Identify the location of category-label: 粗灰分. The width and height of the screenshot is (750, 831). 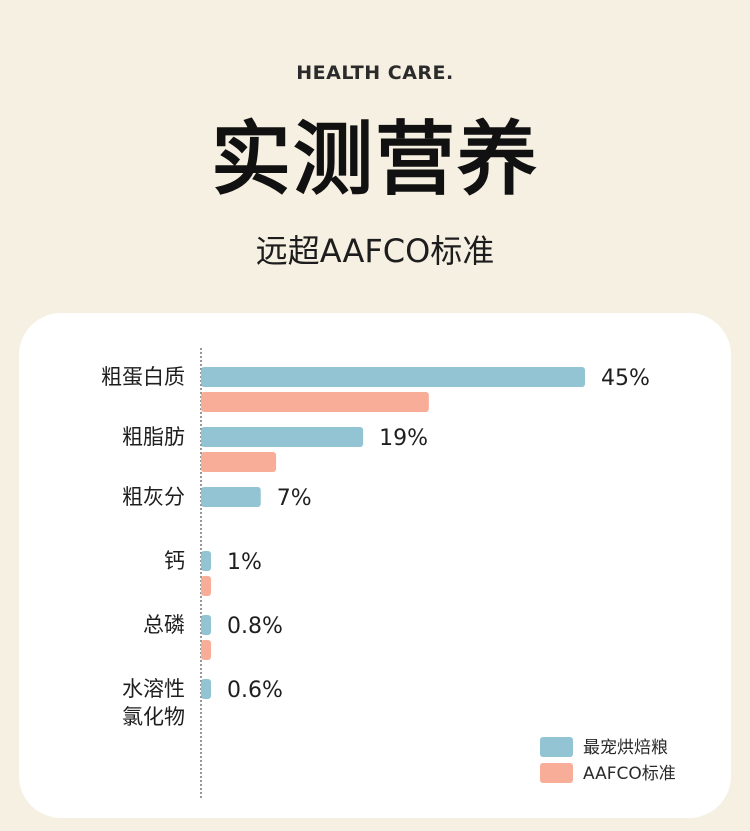
(153, 497).